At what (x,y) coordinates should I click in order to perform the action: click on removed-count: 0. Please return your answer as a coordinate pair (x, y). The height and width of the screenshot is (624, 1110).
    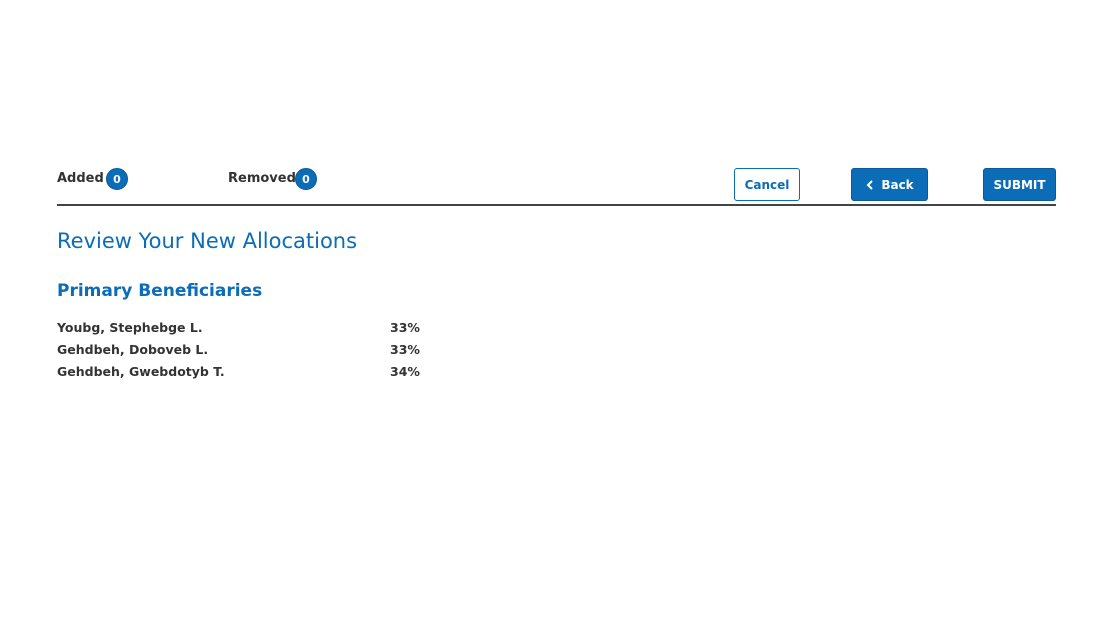
    Looking at the image, I should click on (306, 179).